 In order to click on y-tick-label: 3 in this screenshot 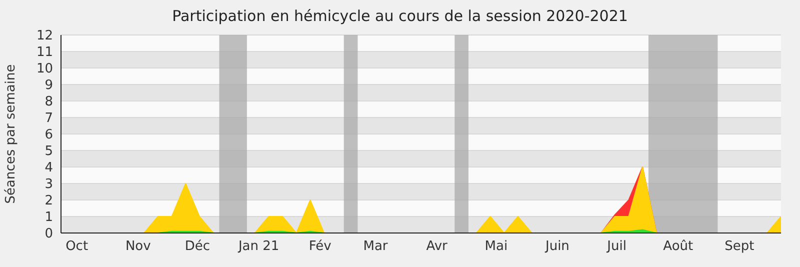, I will do `click(48, 184)`.